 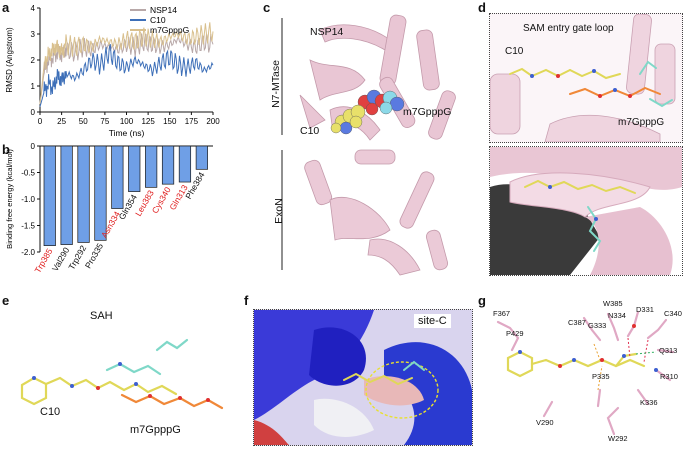 I want to click on x-tick-label-a: 200, so click(x=213, y=121).